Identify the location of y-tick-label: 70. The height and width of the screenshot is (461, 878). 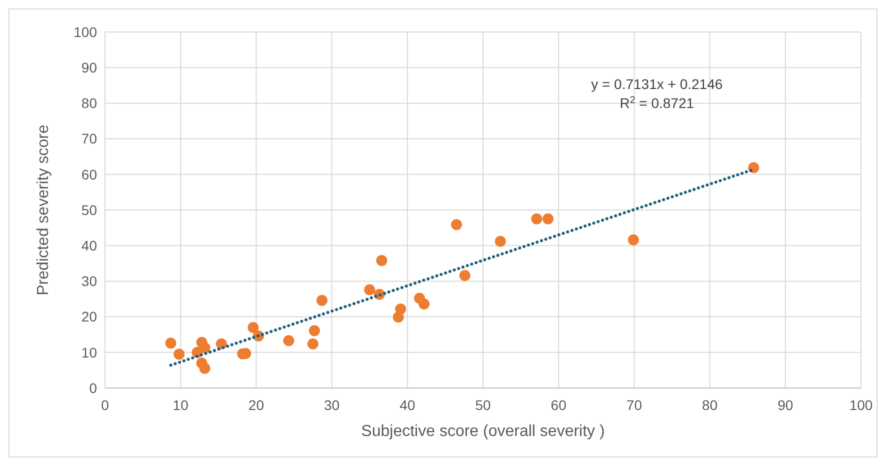
(89, 138).